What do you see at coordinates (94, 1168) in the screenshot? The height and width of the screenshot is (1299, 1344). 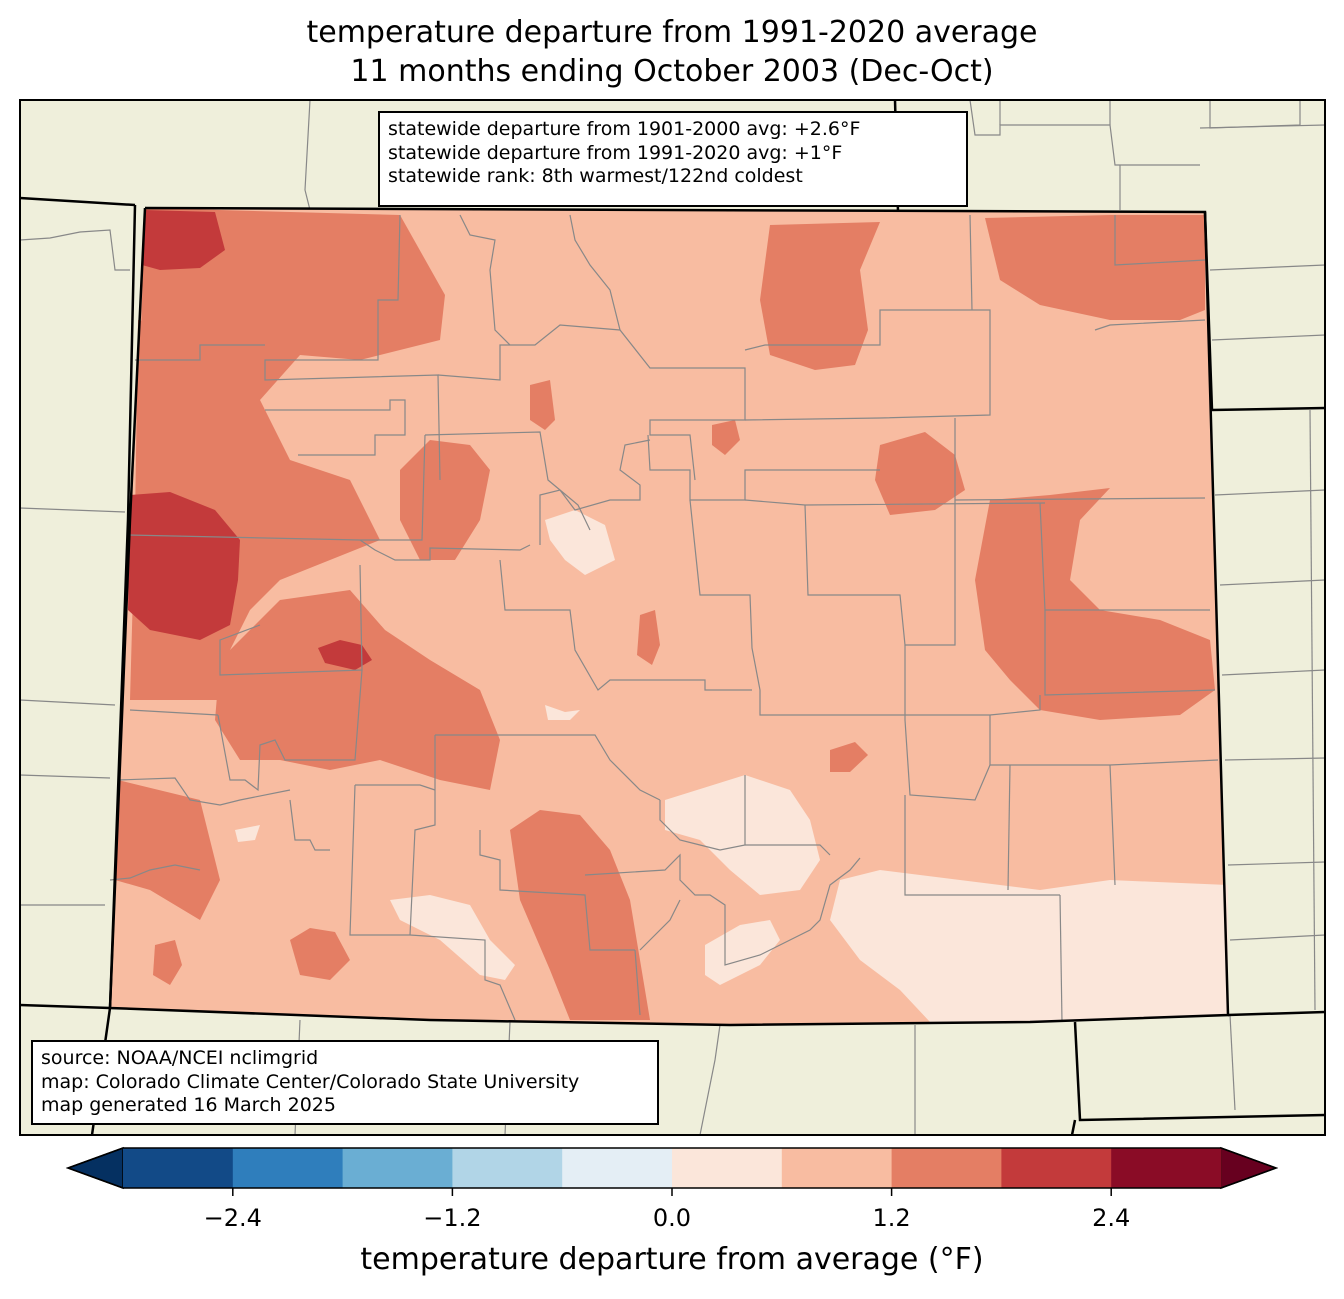 I see `colorbar-under-arrow` at bounding box center [94, 1168].